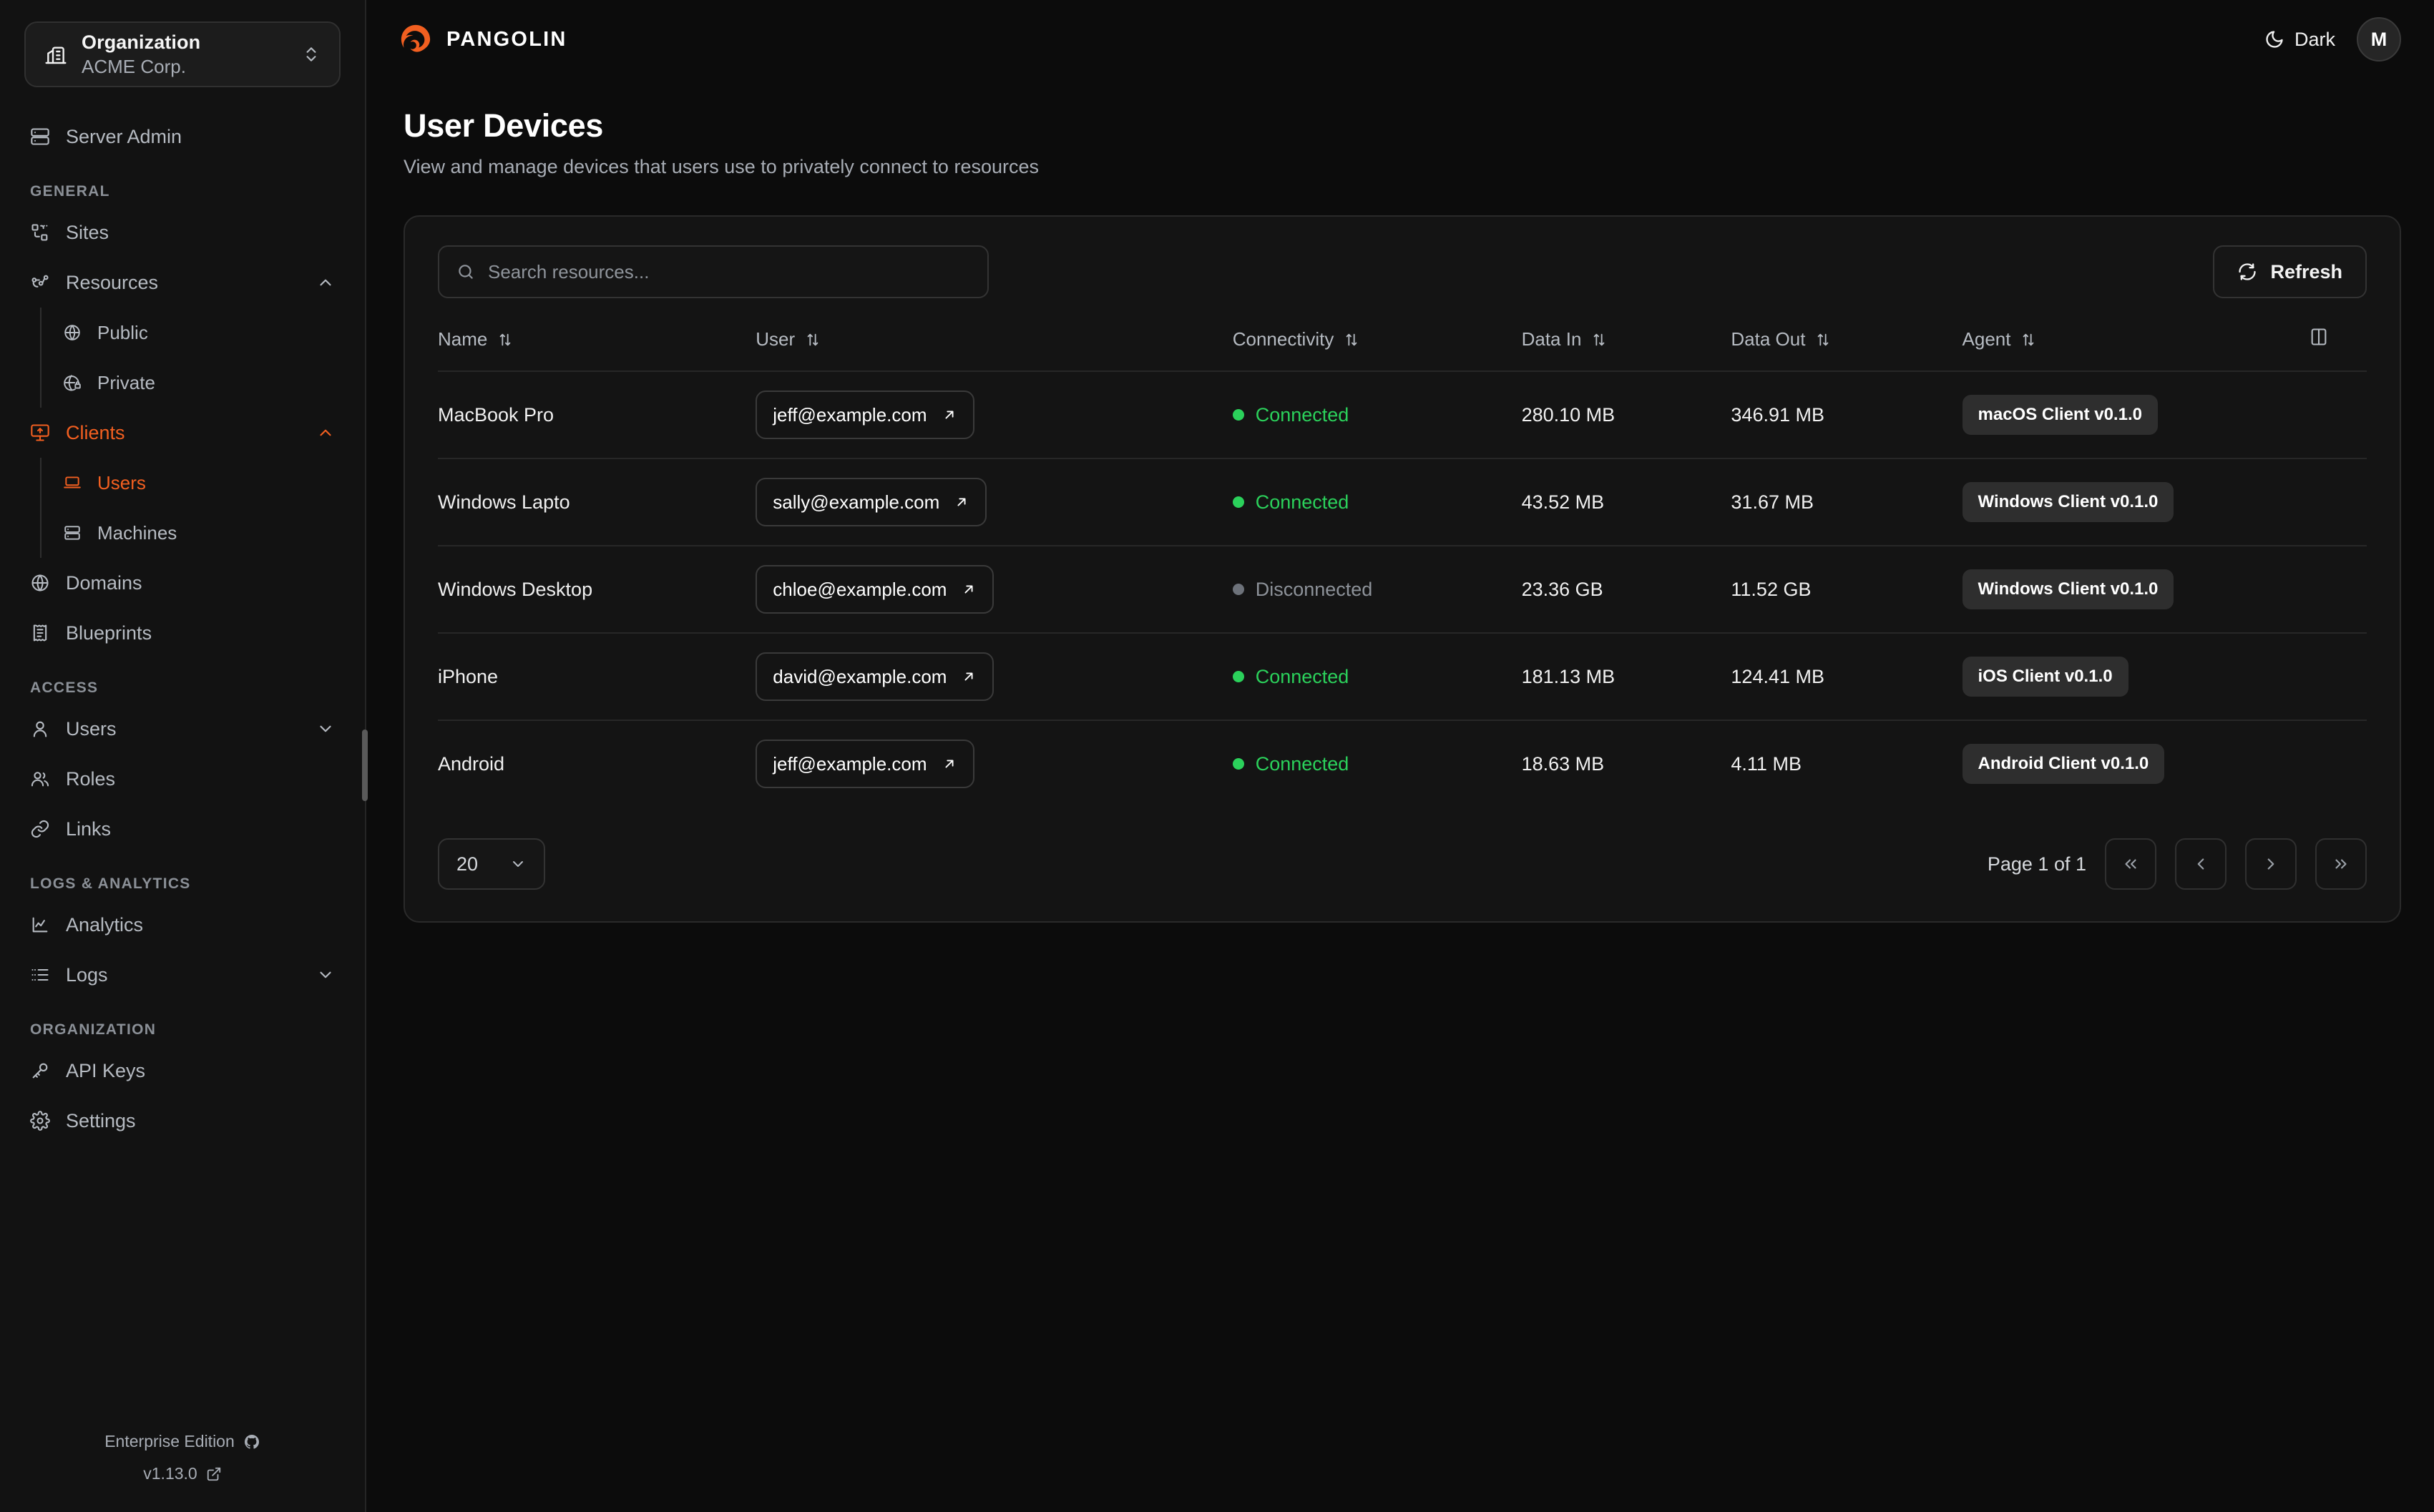 The width and height of the screenshot is (2434, 1512). I want to click on column-header-data-in: Data In, so click(1626, 349).